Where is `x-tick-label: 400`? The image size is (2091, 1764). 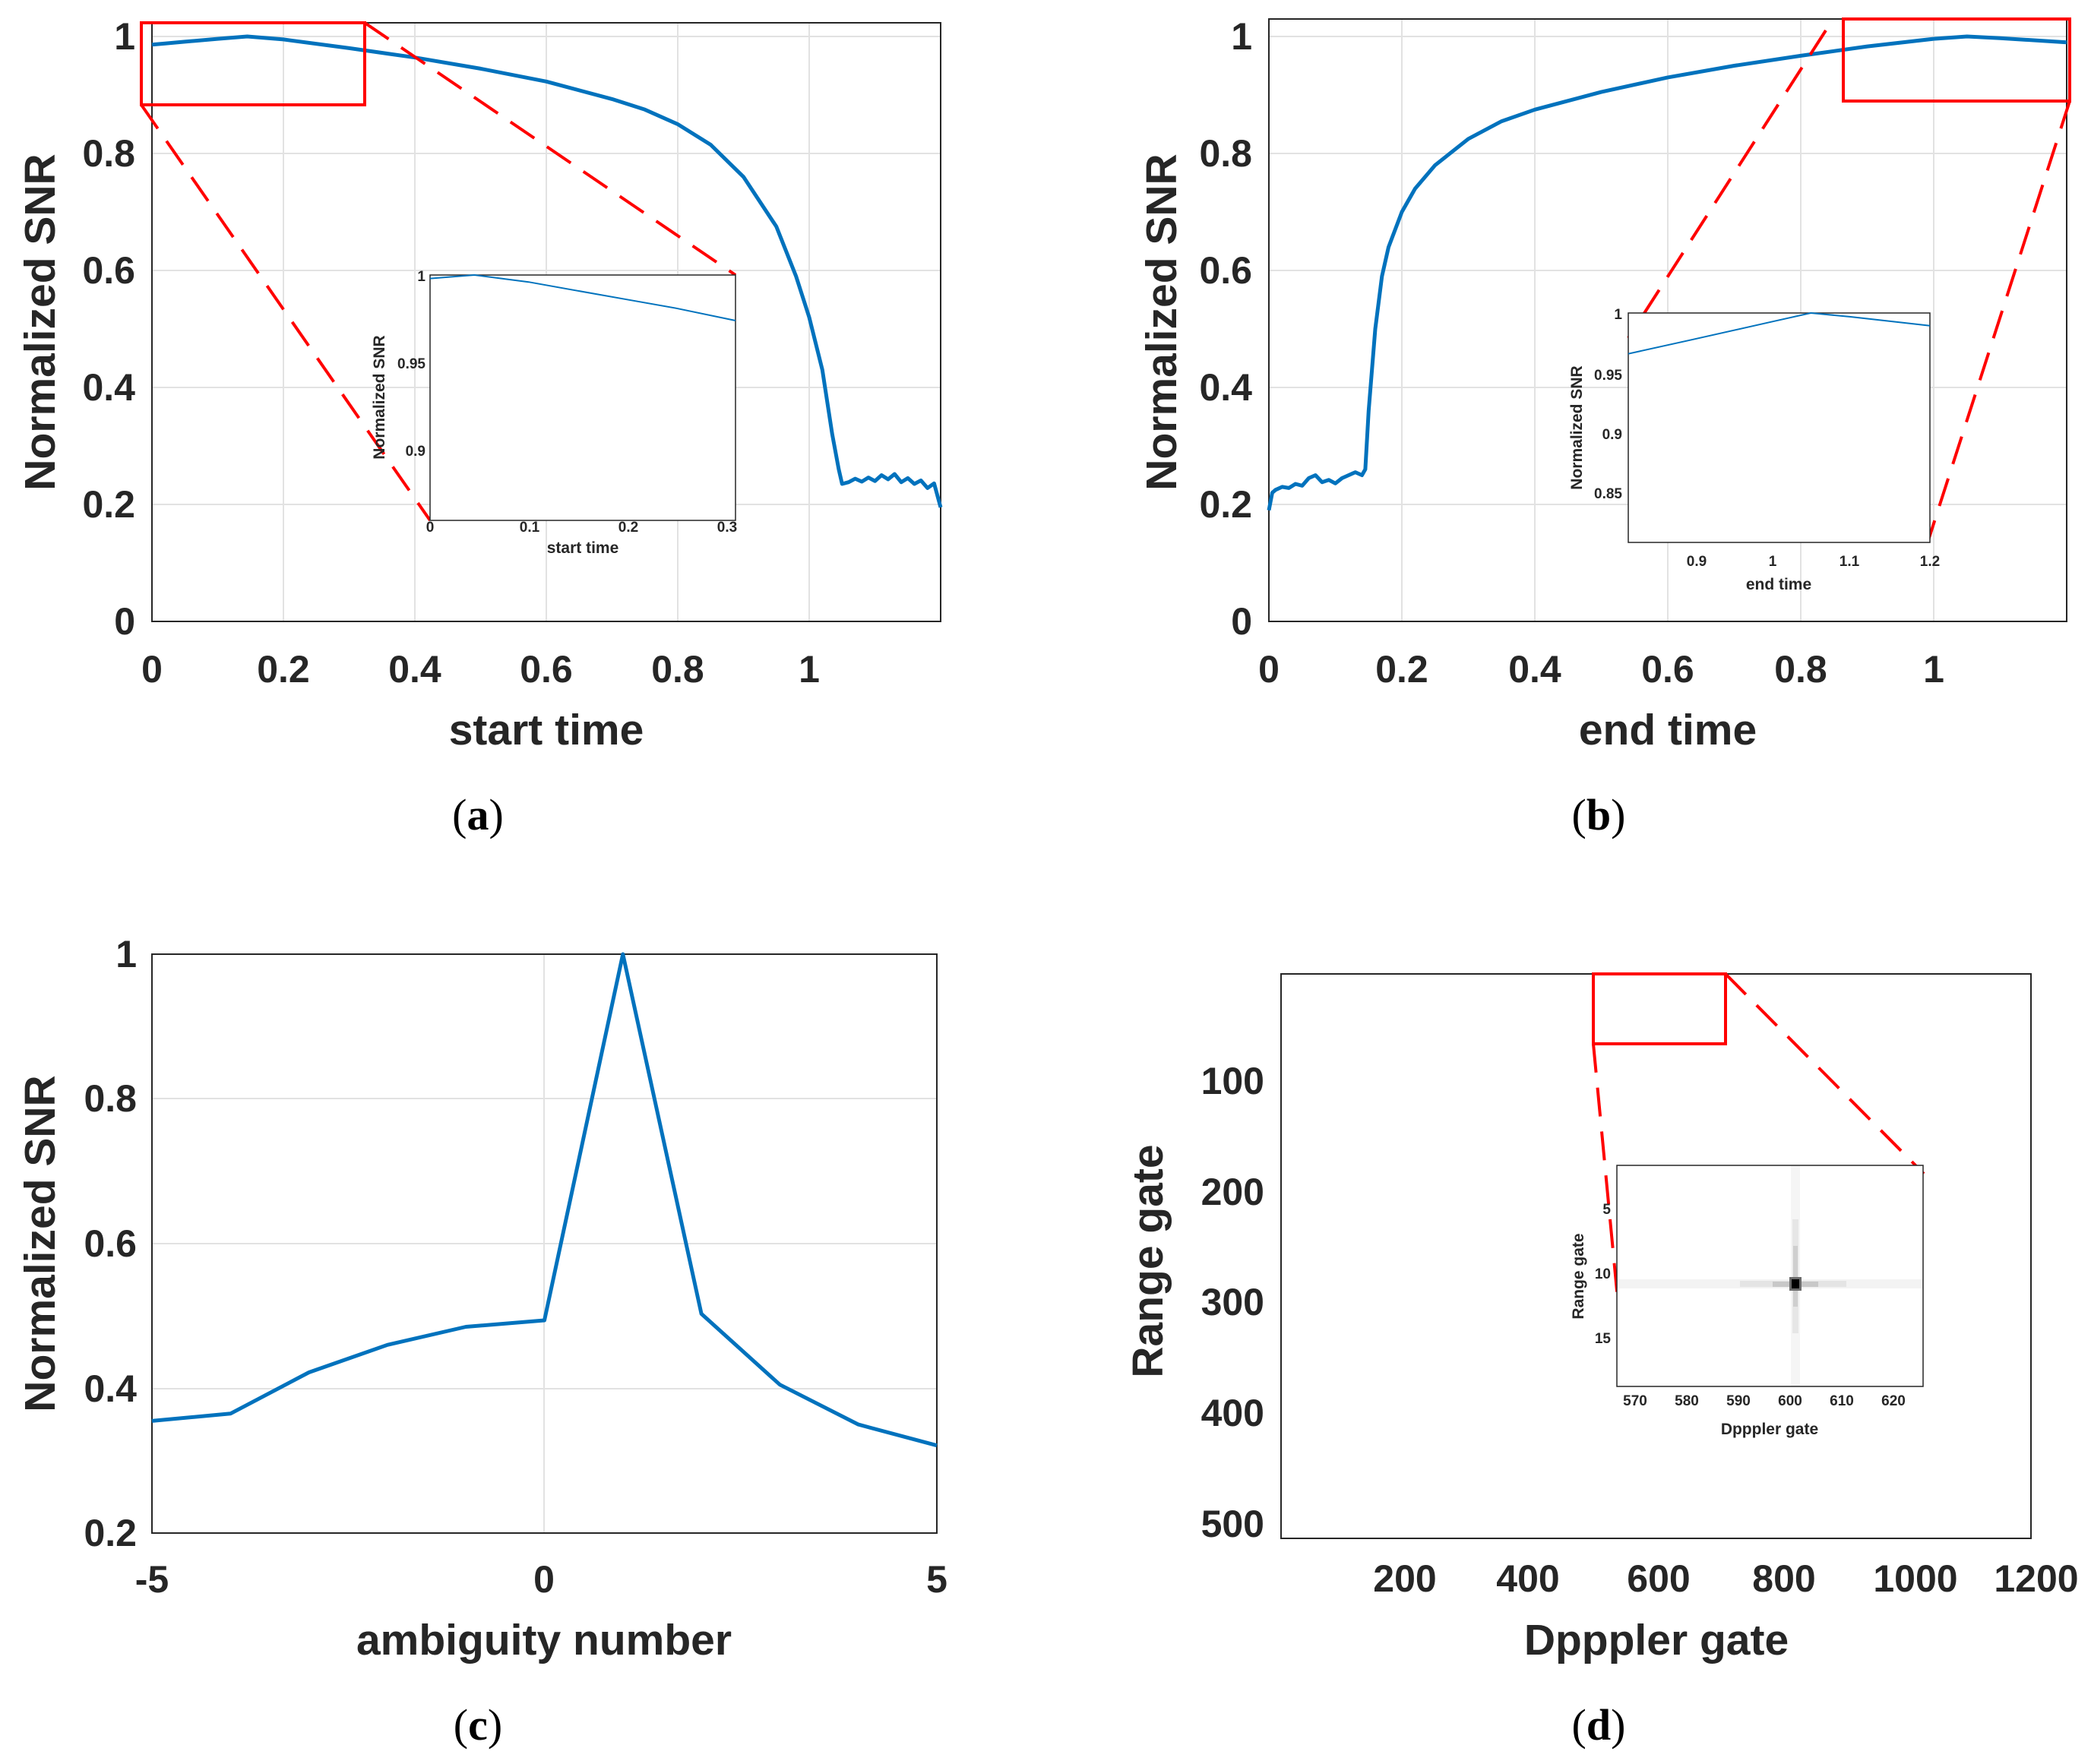
x-tick-label: 400 is located at coordinates (1527, 1578).